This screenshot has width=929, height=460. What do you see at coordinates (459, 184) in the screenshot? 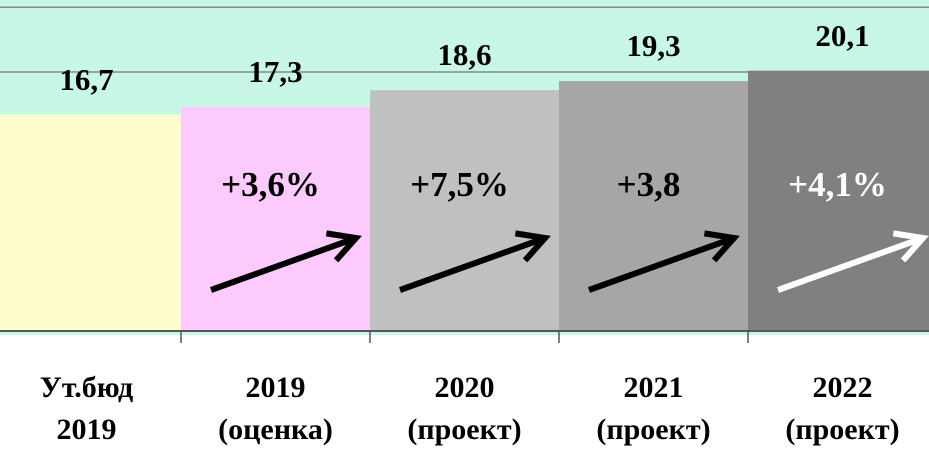
I see `change-annotation: +7,5%` at bounding box center [459, 184].